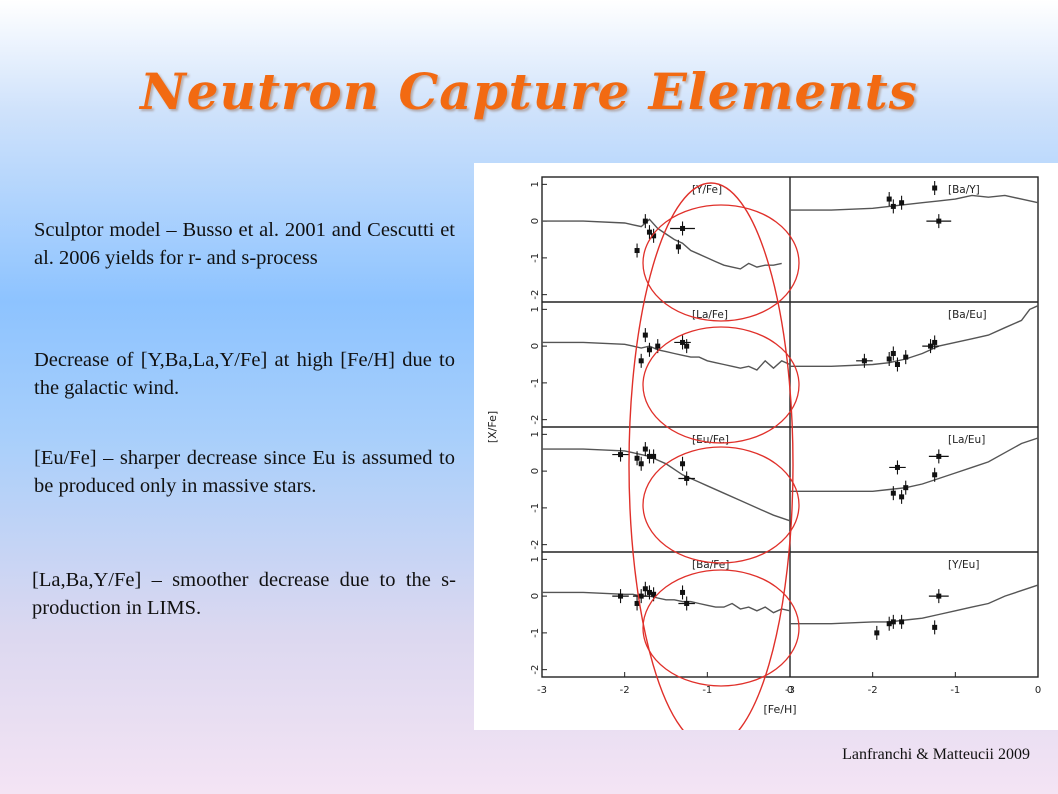 The image size is (1058, 794). I want to click on panel-label: [Y/Eu], so click(963, 565).